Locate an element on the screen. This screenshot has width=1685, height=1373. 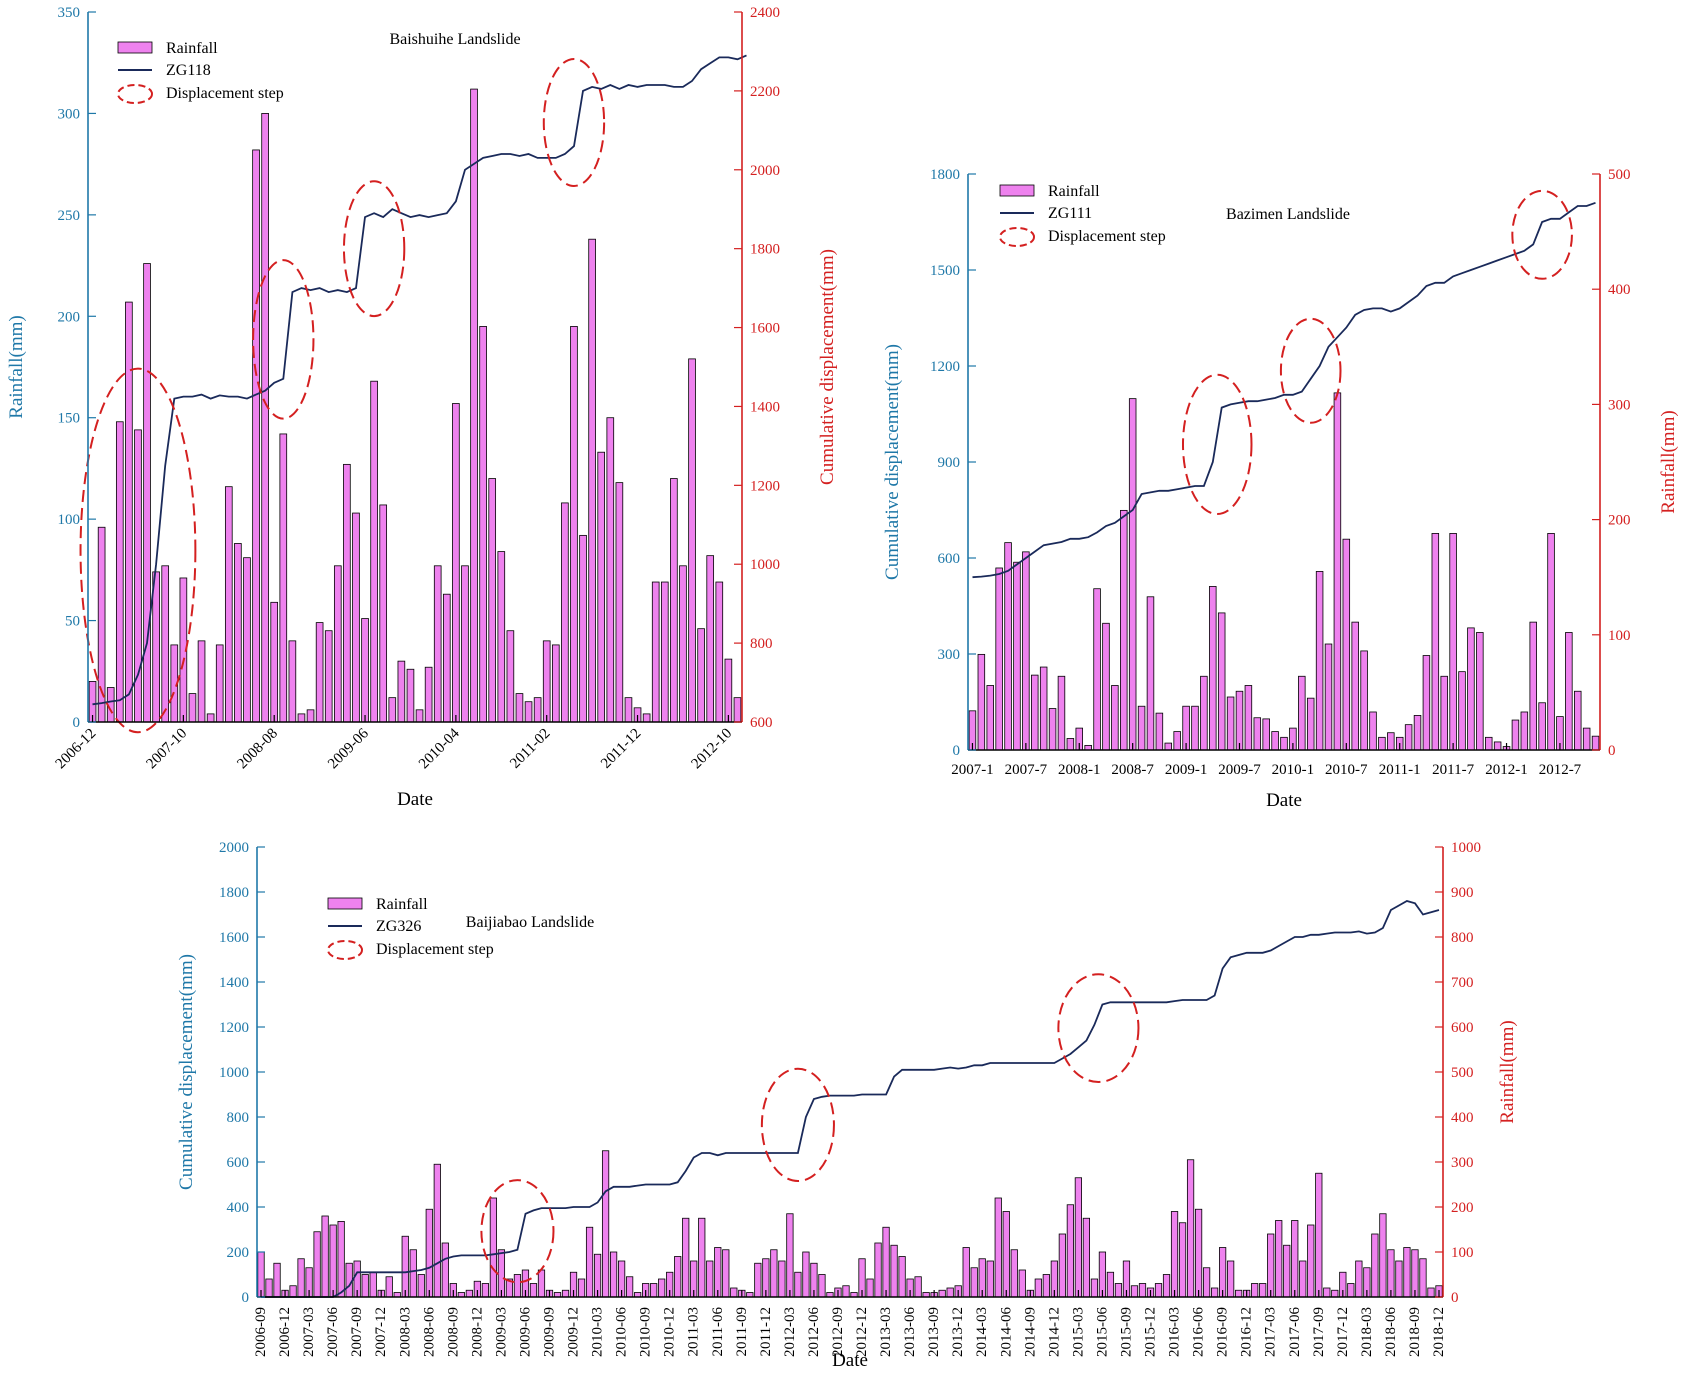
x-tick-label: 2009-03 is located at coordinates (501, 1332).